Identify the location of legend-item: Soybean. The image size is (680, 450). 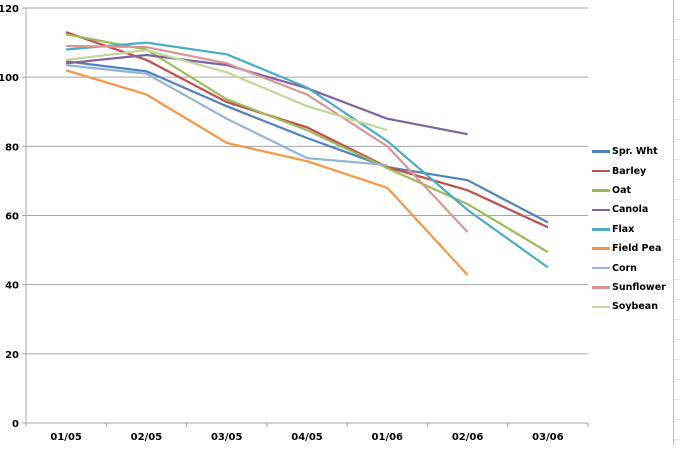
(632, 306).